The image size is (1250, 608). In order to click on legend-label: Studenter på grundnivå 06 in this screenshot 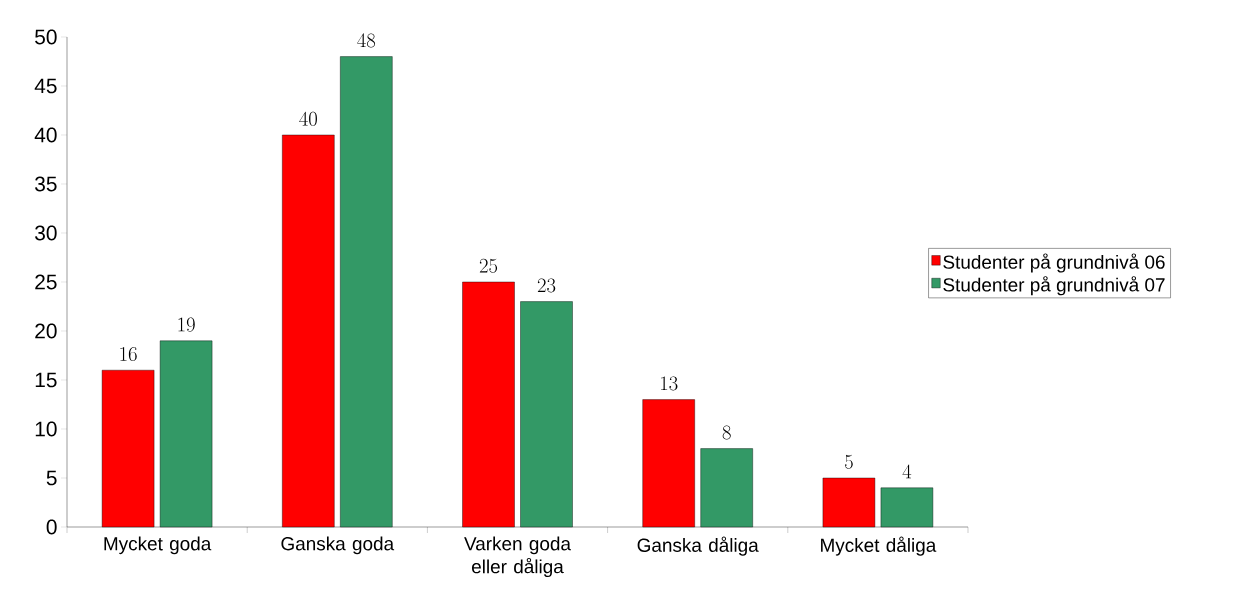, I will do `click(1054, 263)`.